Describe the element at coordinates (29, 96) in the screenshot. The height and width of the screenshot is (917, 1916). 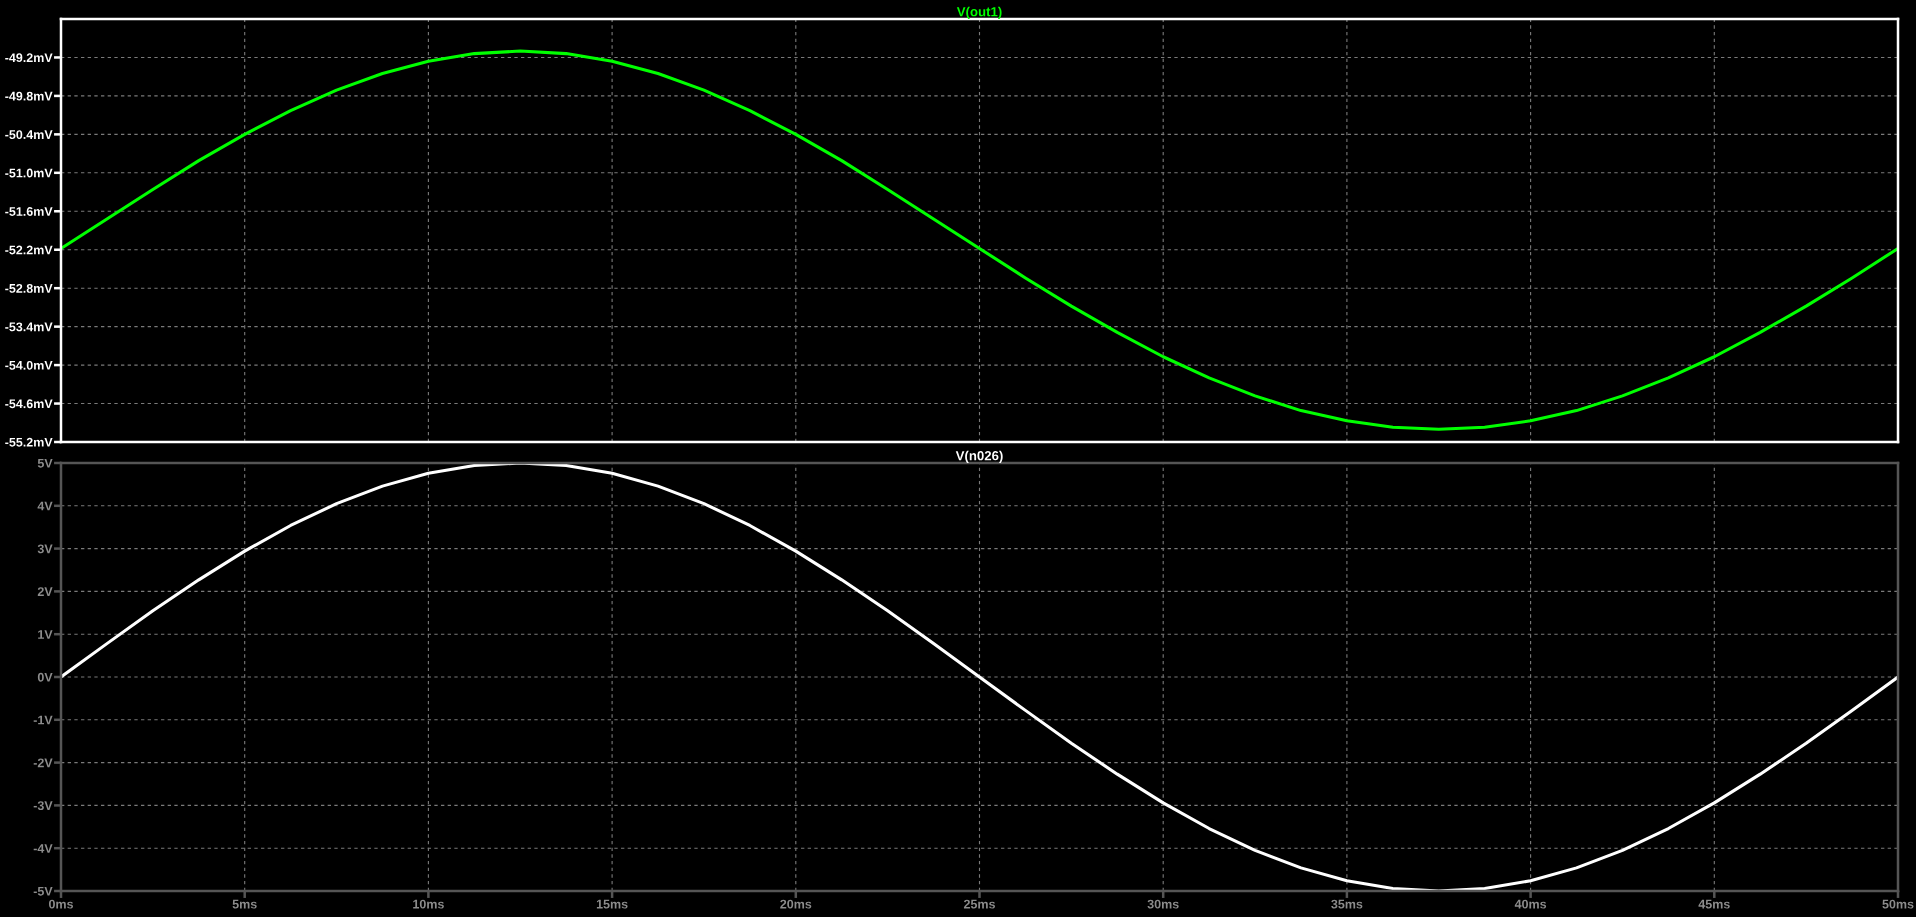
I see `y-tick-label: -49.8mV` at that location.